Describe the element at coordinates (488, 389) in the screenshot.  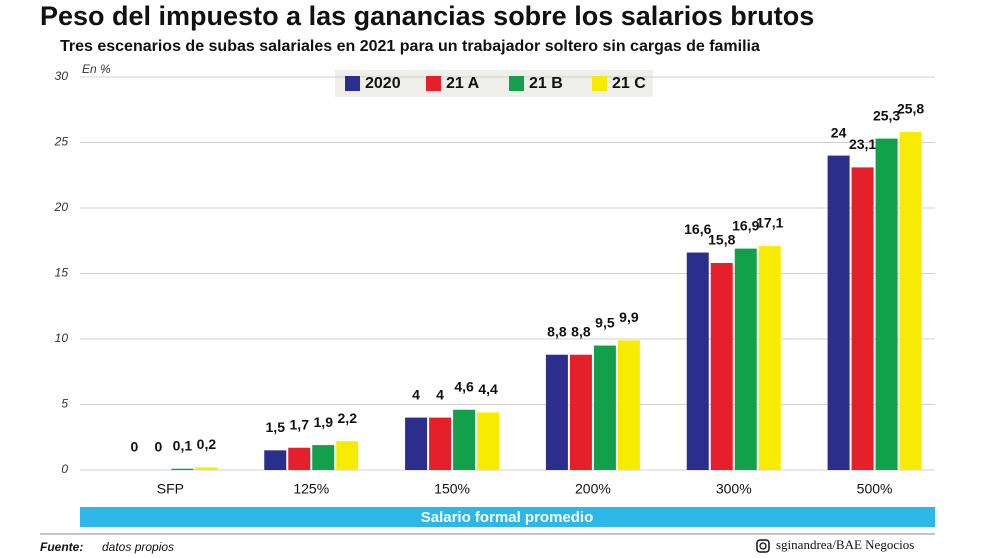
I see `data-label: 4,4` at that location.